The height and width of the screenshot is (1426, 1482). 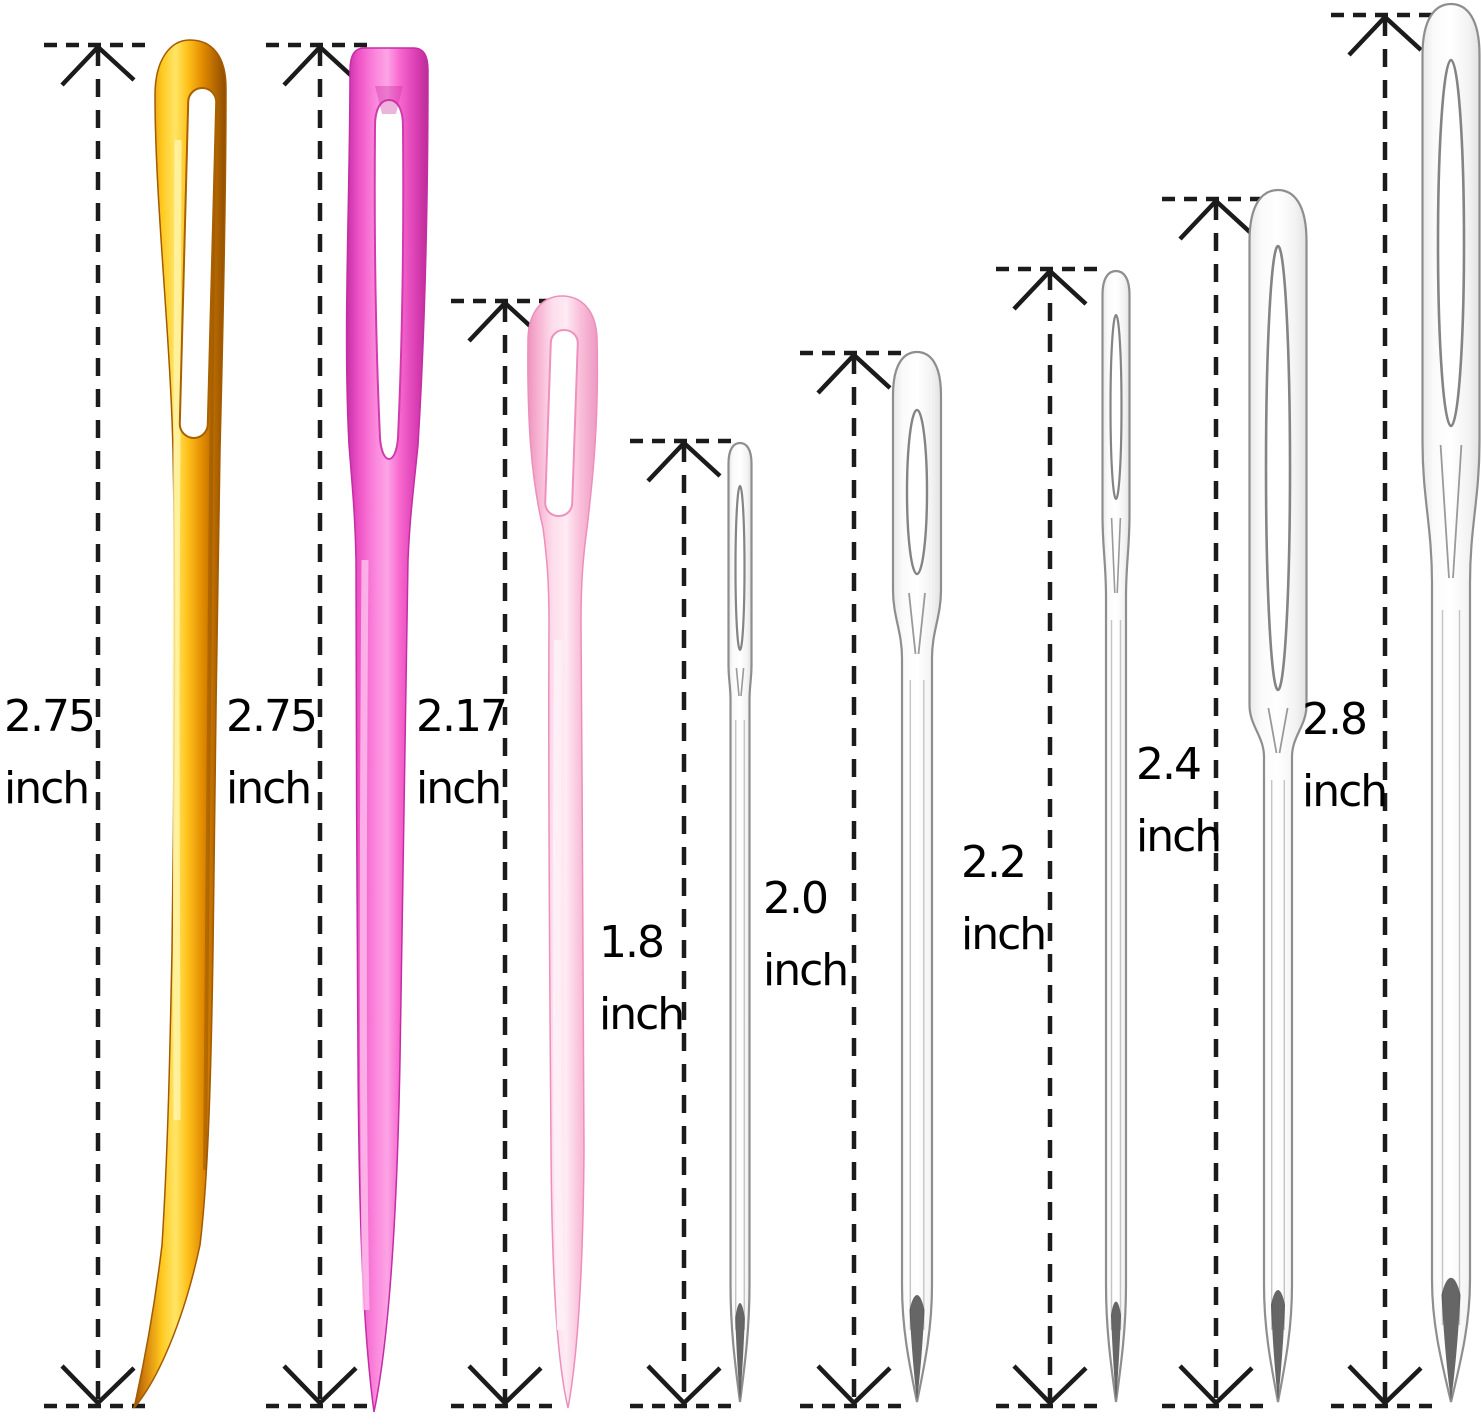 What do you see at coordinates (632, 942) in the screenshot?
I see `measurement-value: 1.8` at bounding box center [632, 942].